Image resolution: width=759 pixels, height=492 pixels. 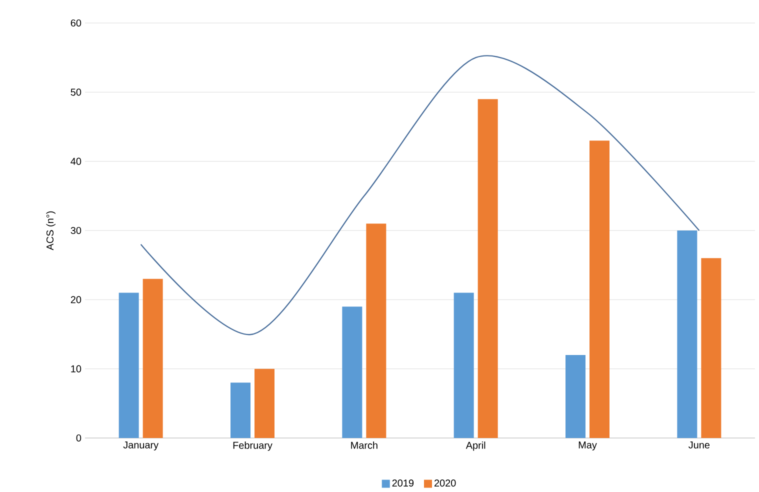 I want to click on y-tick-label: 60, so click(x=76, y=23).